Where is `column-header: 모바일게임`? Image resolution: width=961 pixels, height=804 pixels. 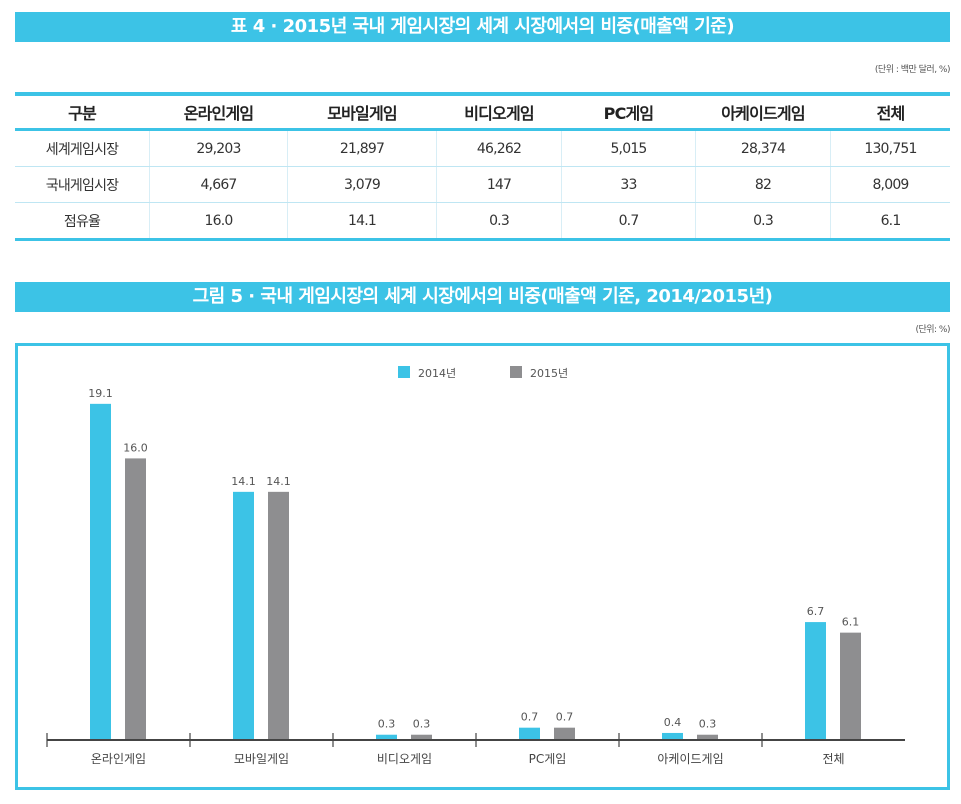 column-header: 모바일게임 is located at coordinates (362, 111).